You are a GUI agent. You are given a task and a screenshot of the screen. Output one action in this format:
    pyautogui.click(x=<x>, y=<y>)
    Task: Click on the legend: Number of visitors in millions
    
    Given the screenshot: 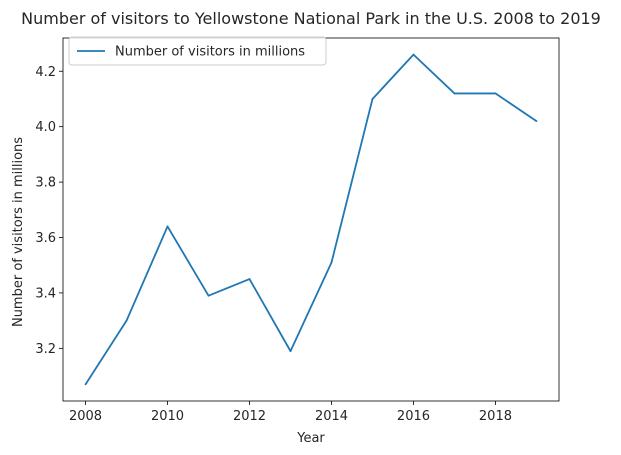 What is the action you would take?
    pyautogui.click(x=197, y=51)
    